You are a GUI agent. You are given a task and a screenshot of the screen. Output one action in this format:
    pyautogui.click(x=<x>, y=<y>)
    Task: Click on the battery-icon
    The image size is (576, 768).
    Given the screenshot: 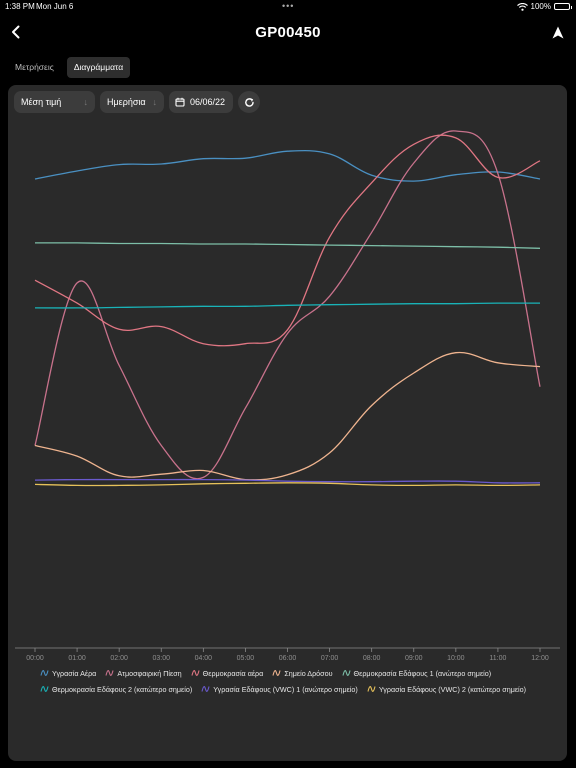 What is the action you would take?
    pyautogui.click(x=563, y=6)
    